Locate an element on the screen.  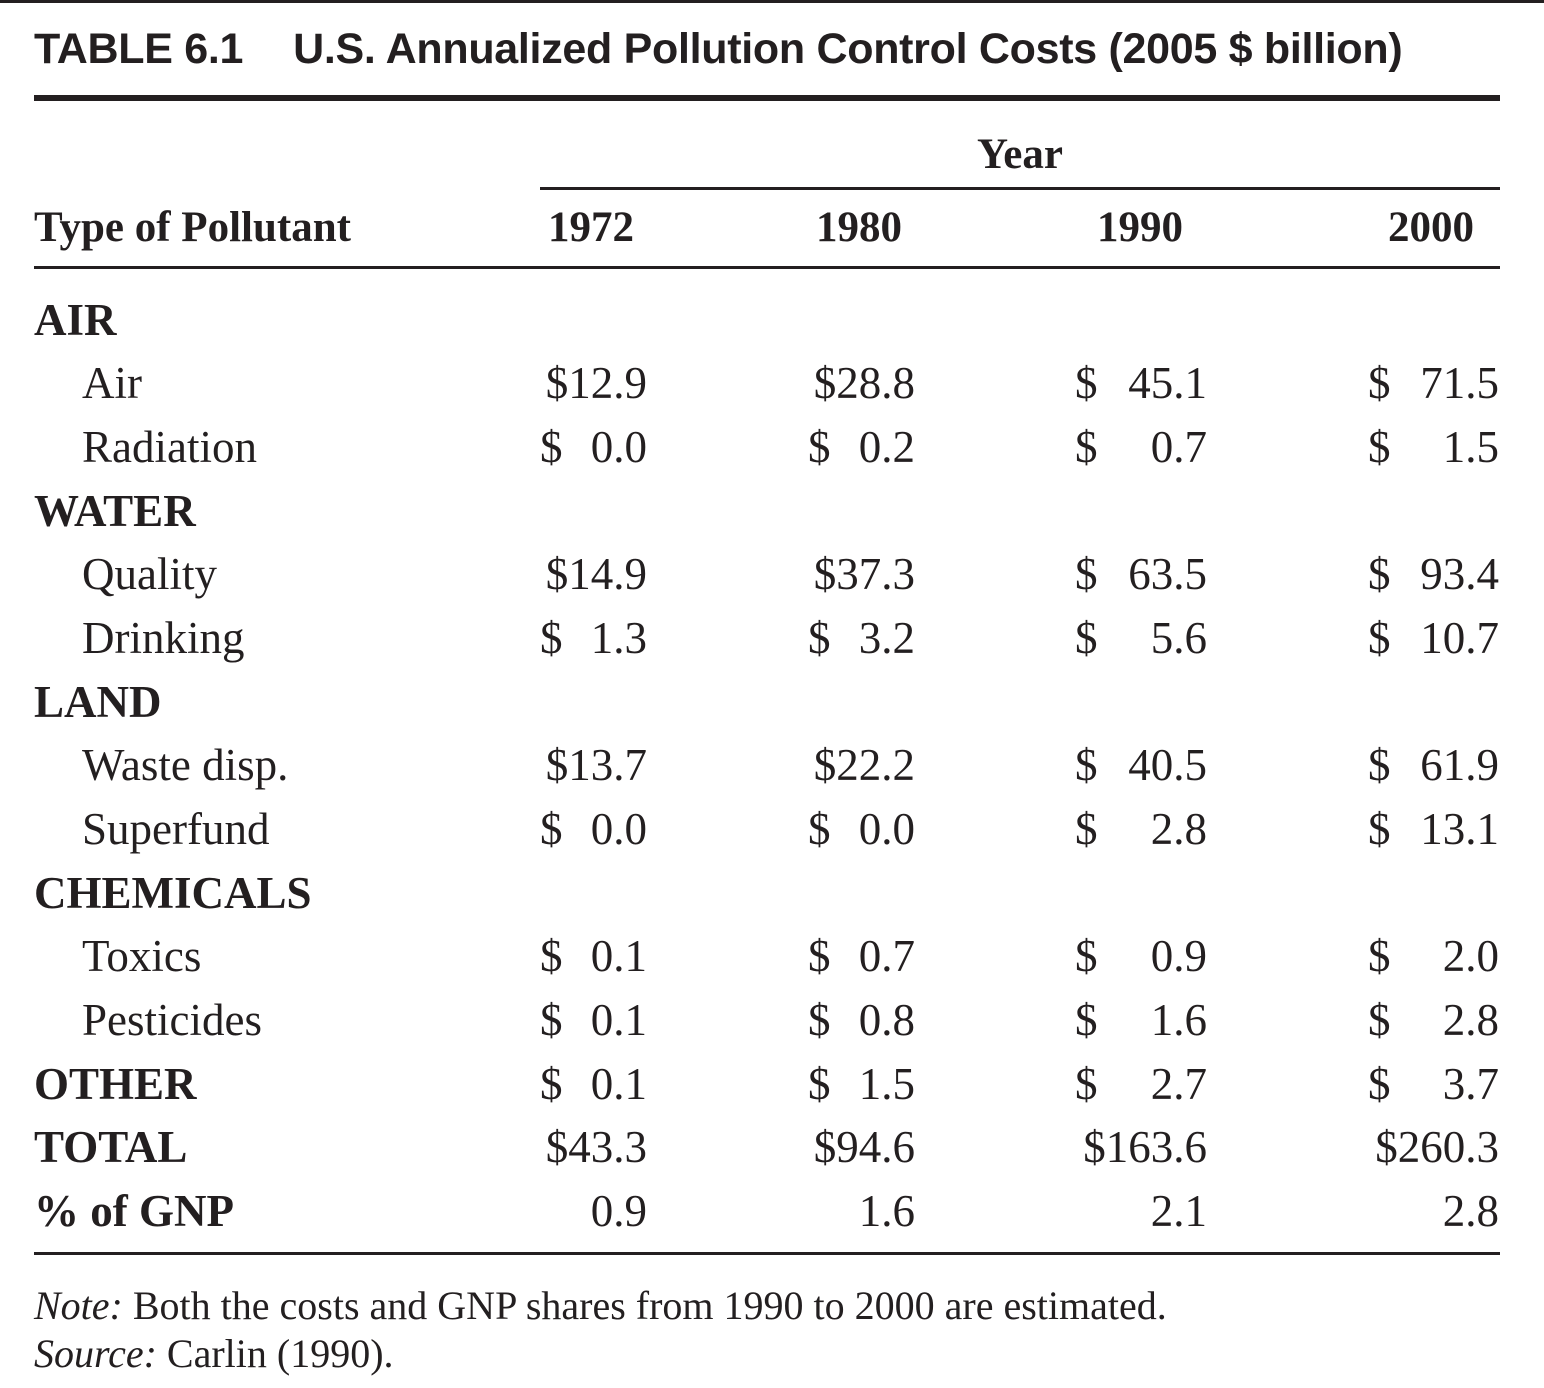
row-label: Pesticides is located at coordinates (172, 1020).